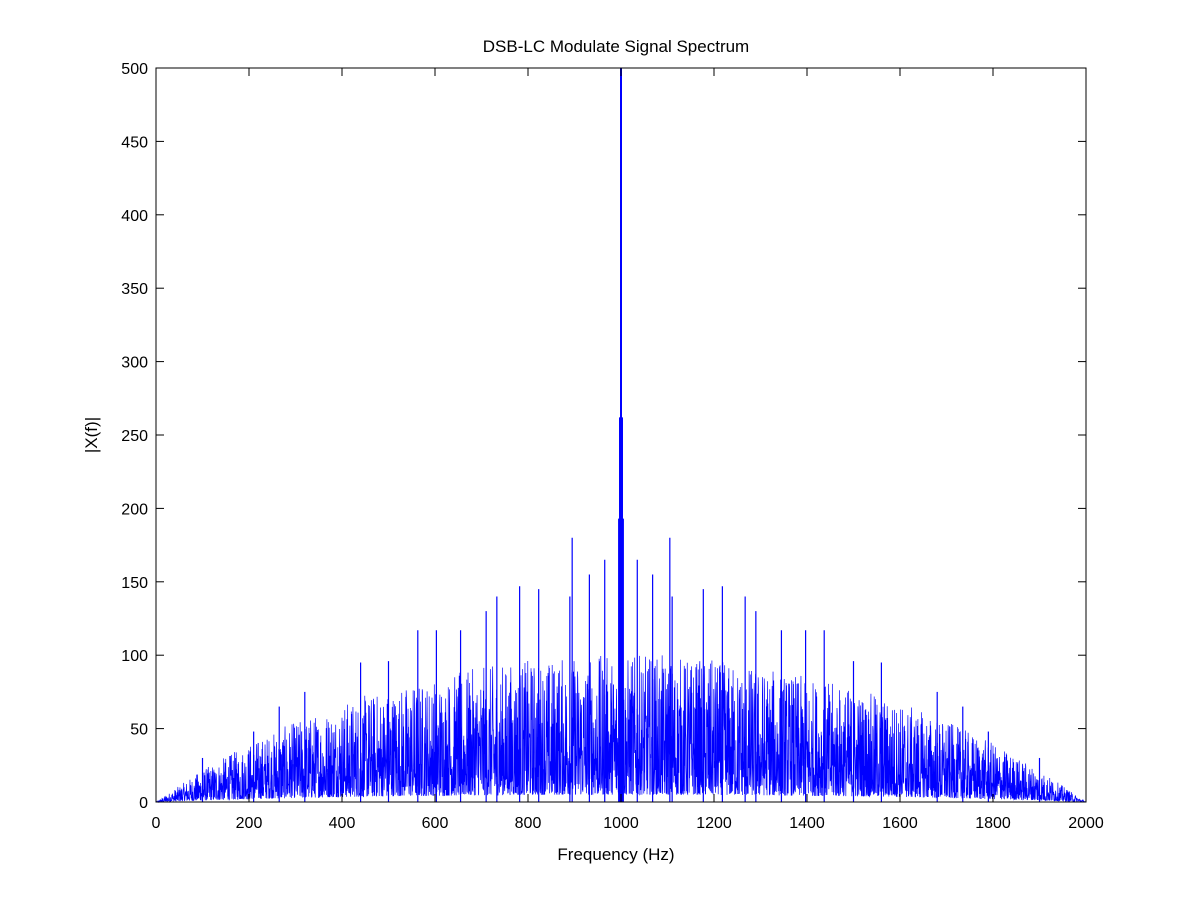 This screenshot has width=1200, height=901. What do you see at coordinates (342, 823) in the screenshot?
I see `x-tick-label: 400` at bounding box center [342, 823].